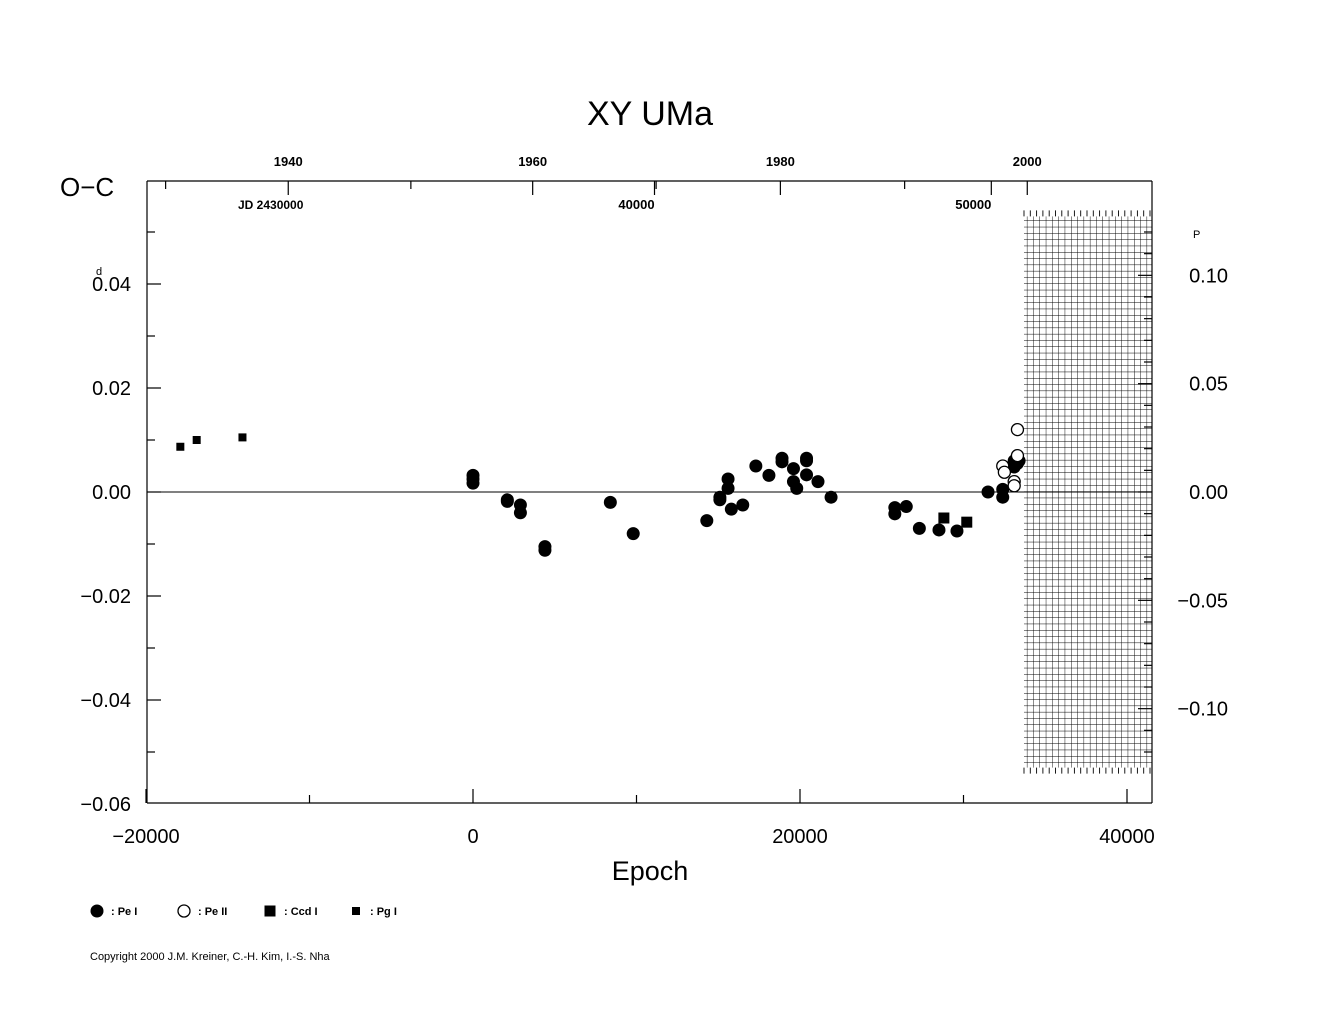  What do you see at coordinates (301, 912) in the screenshot?
I see `legend-label: : Ccd I` at bounding box center [301, 912].